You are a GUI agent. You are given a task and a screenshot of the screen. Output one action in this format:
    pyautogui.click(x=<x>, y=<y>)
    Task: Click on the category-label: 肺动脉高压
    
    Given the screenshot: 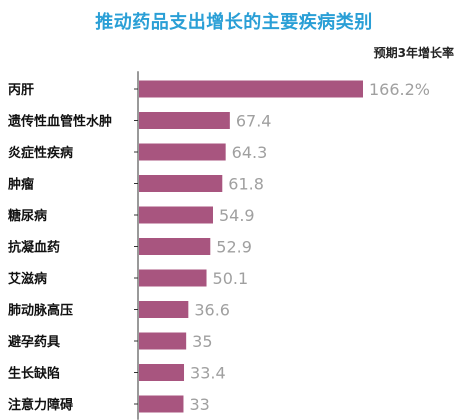 What is the action you would take?
    pyautogui.click(x=40, y=311)
    